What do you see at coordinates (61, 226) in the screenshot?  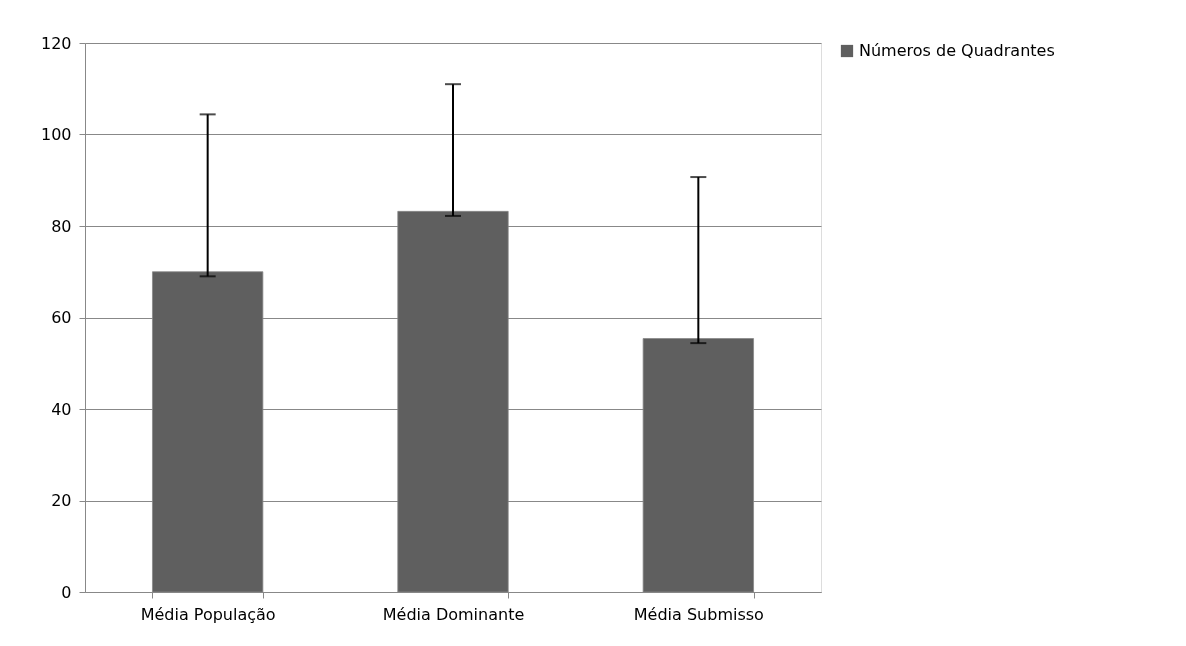 I see `y-tick-label: 80` at bounding box center [61, 226].